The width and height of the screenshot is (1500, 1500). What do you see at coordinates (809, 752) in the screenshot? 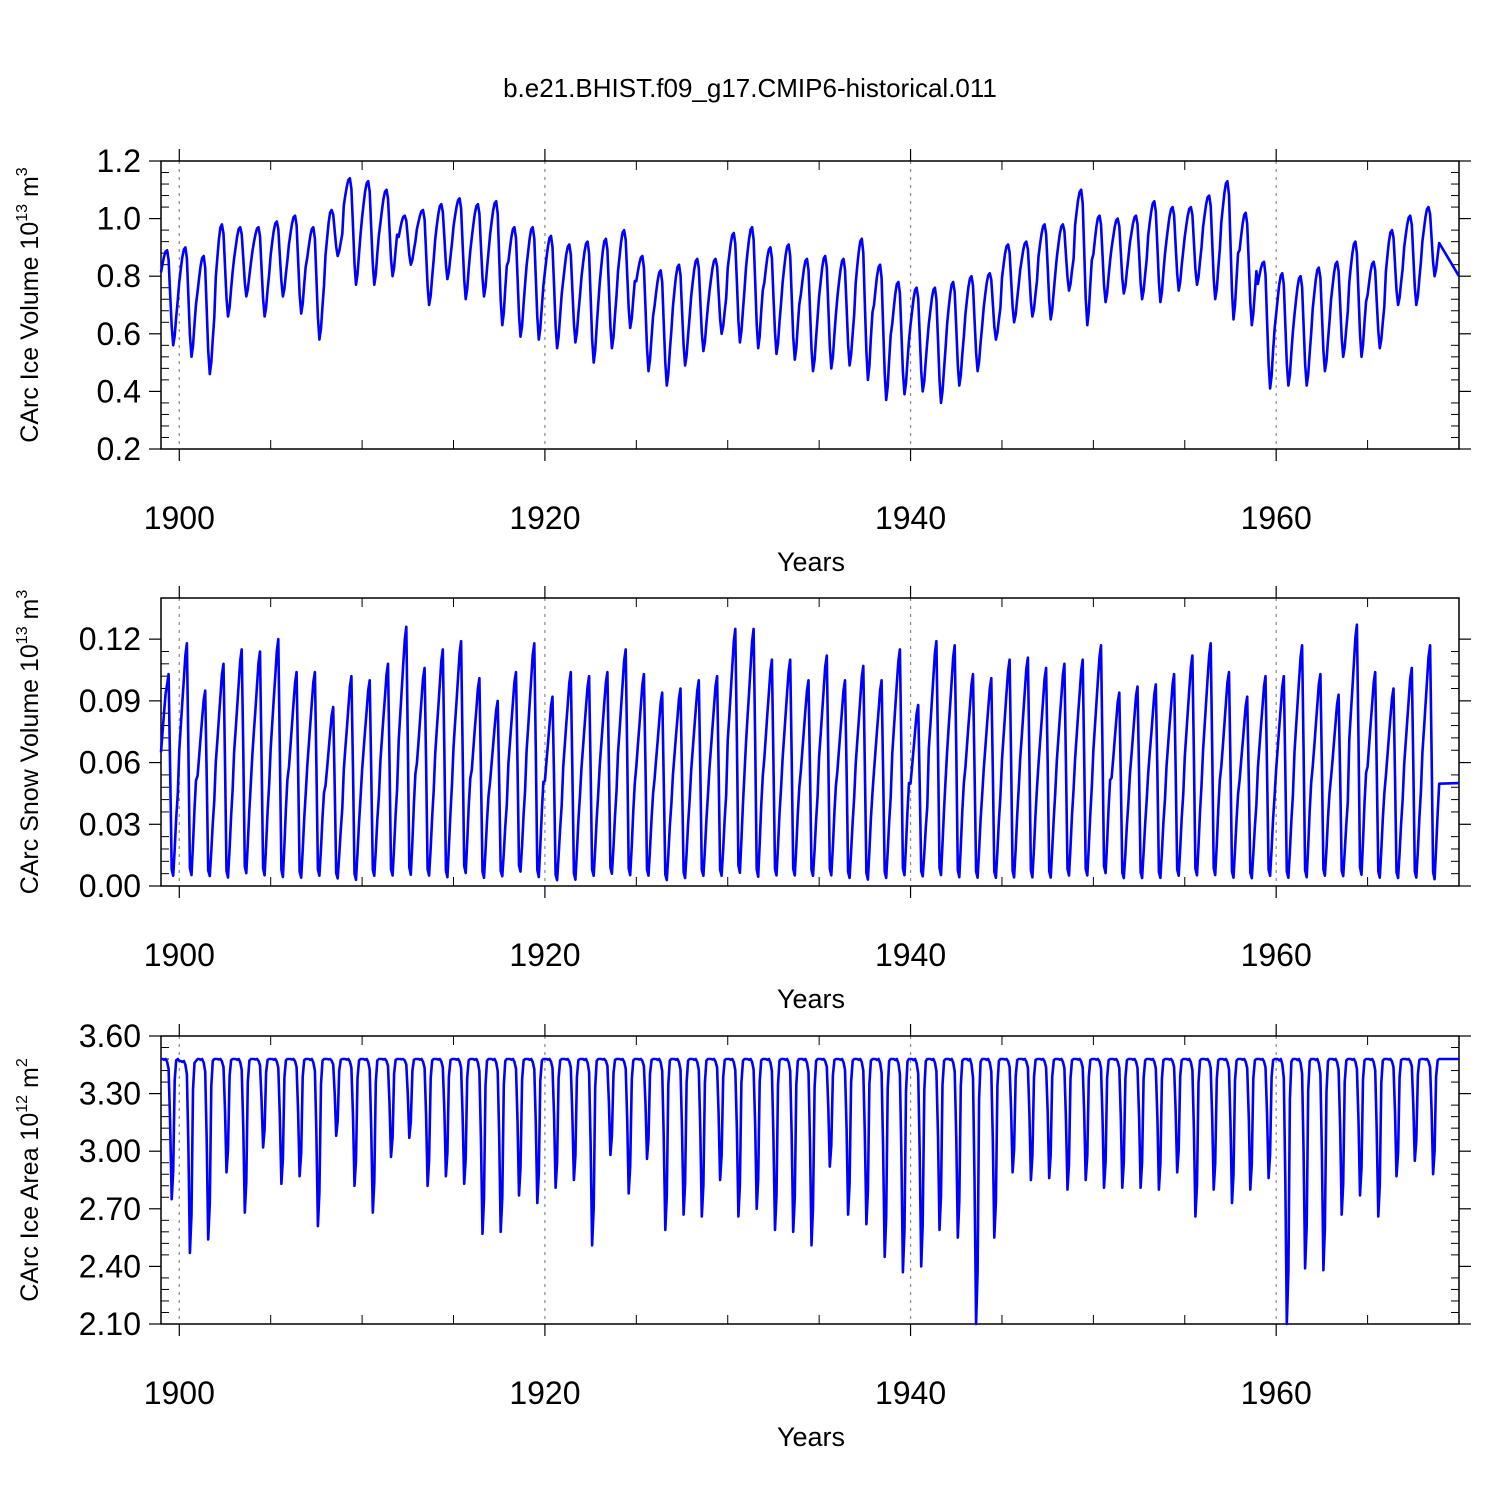
I see `snow-volume-series-line` at bounding box center [809, 752].